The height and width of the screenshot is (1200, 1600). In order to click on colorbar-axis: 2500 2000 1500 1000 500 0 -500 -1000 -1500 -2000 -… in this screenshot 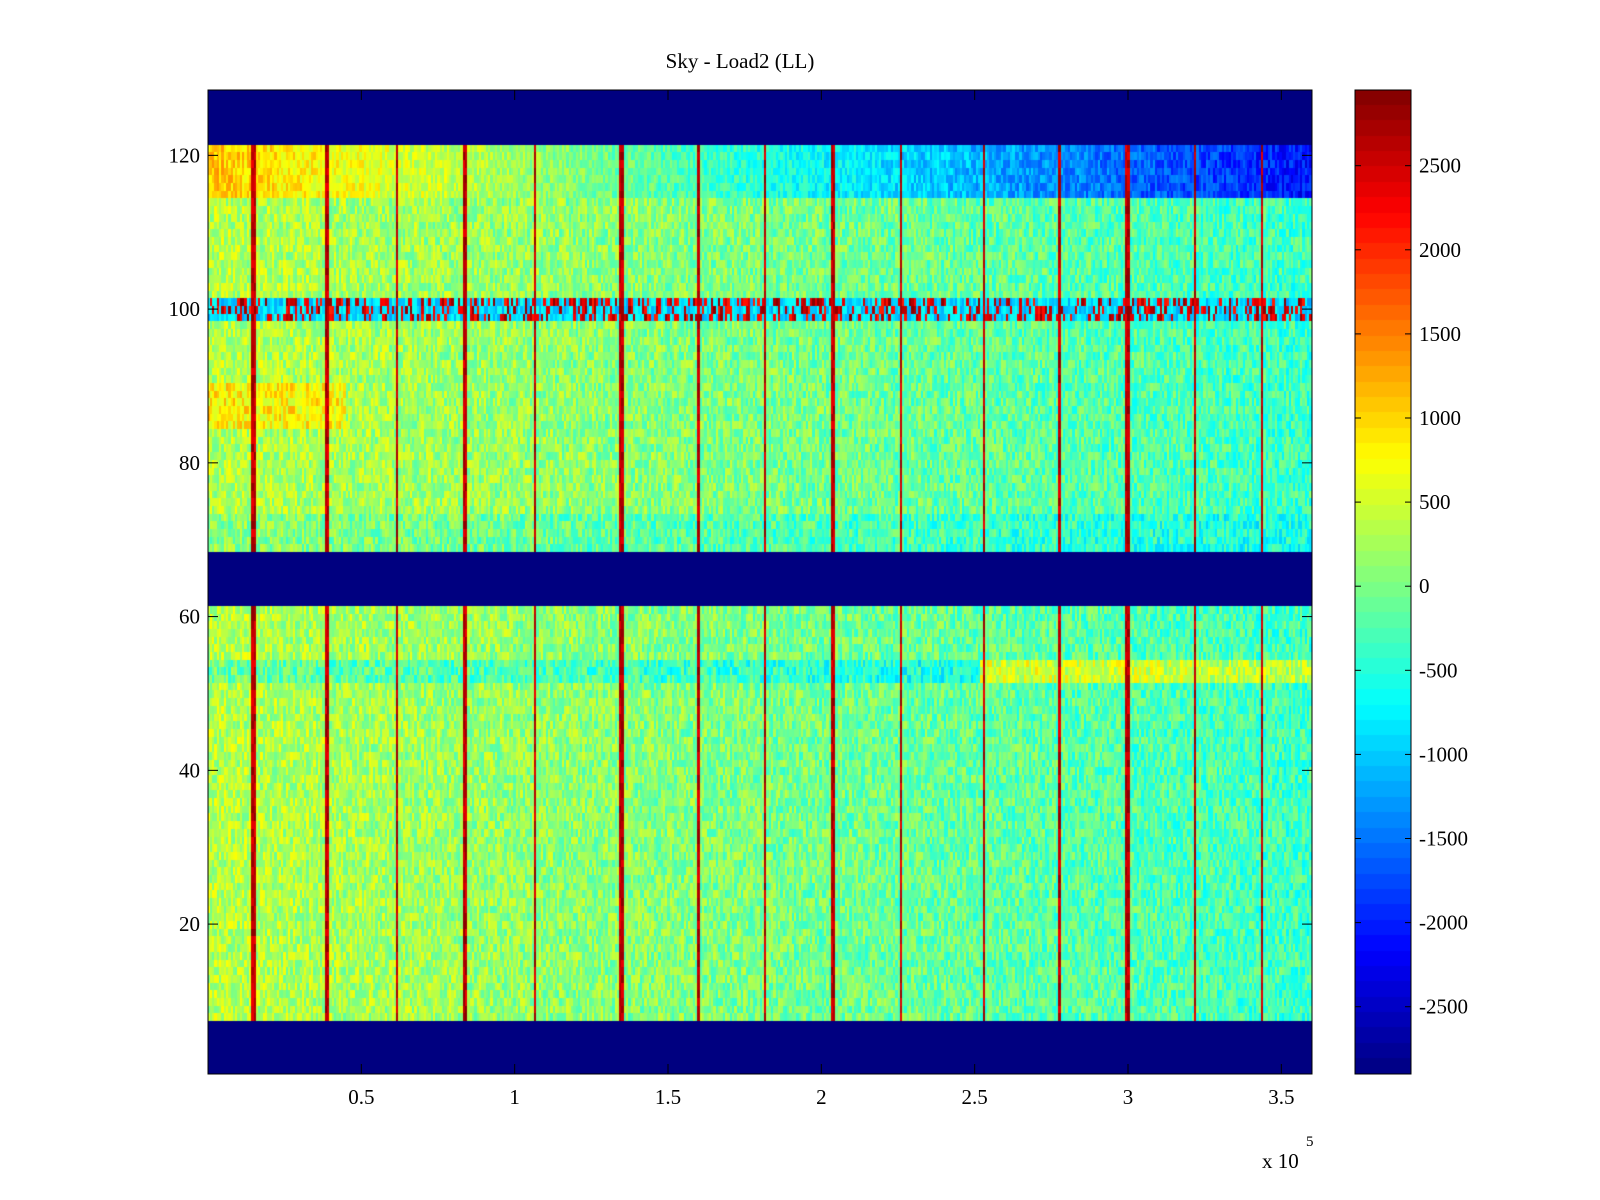, I will do `click(1411, 586)`.